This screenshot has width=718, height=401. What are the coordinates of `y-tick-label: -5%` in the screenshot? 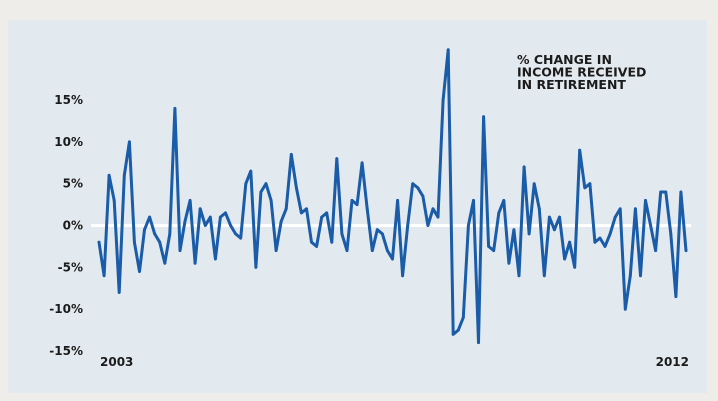 It's located at (70, 267).